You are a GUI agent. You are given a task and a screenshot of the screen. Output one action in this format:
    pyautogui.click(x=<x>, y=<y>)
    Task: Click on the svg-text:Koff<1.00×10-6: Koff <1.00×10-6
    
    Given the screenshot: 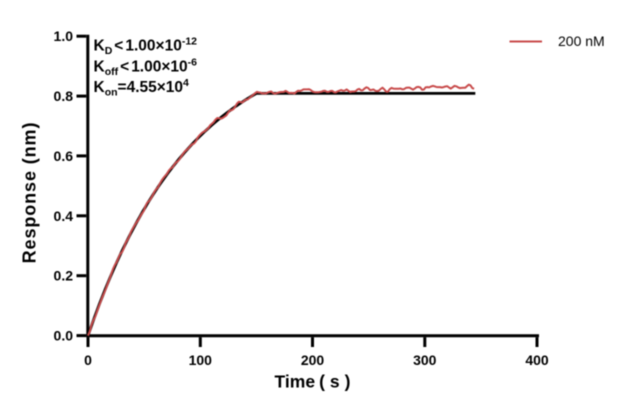 What is the action you would take?
    pyautogui.click(x=146, y=68)
    